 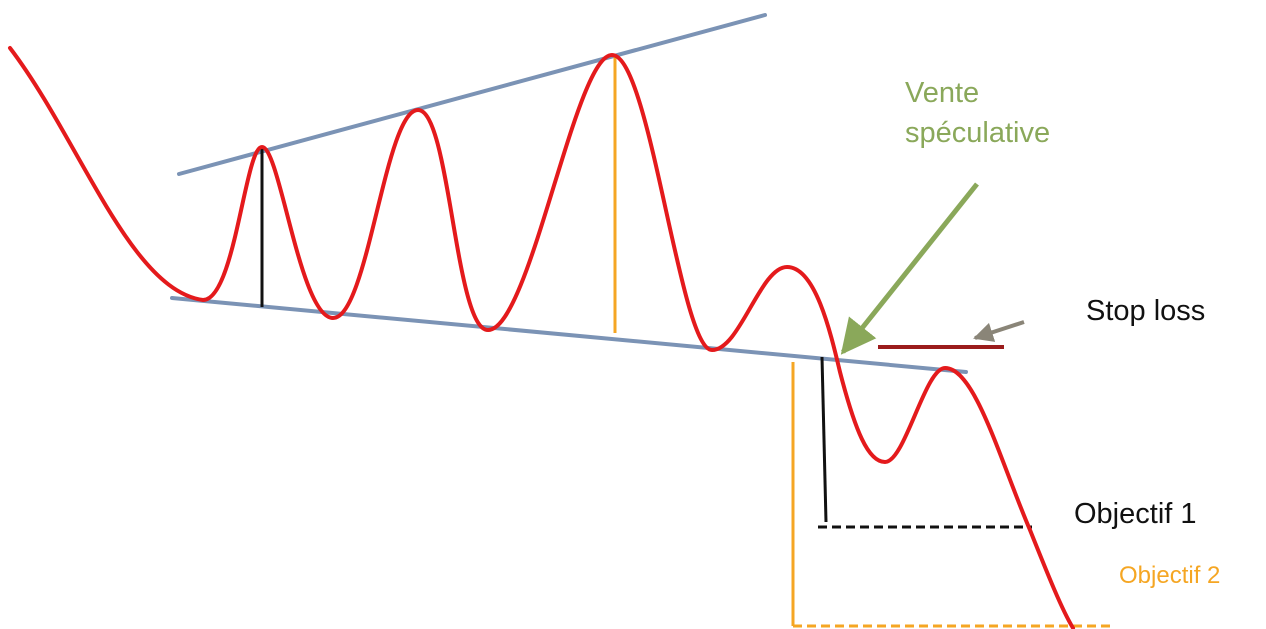 What do you see at coordinates (942, 93) in the screenshot?
I see `speculative-sale-label-line1: Vente` at bounding box center [942, 93].